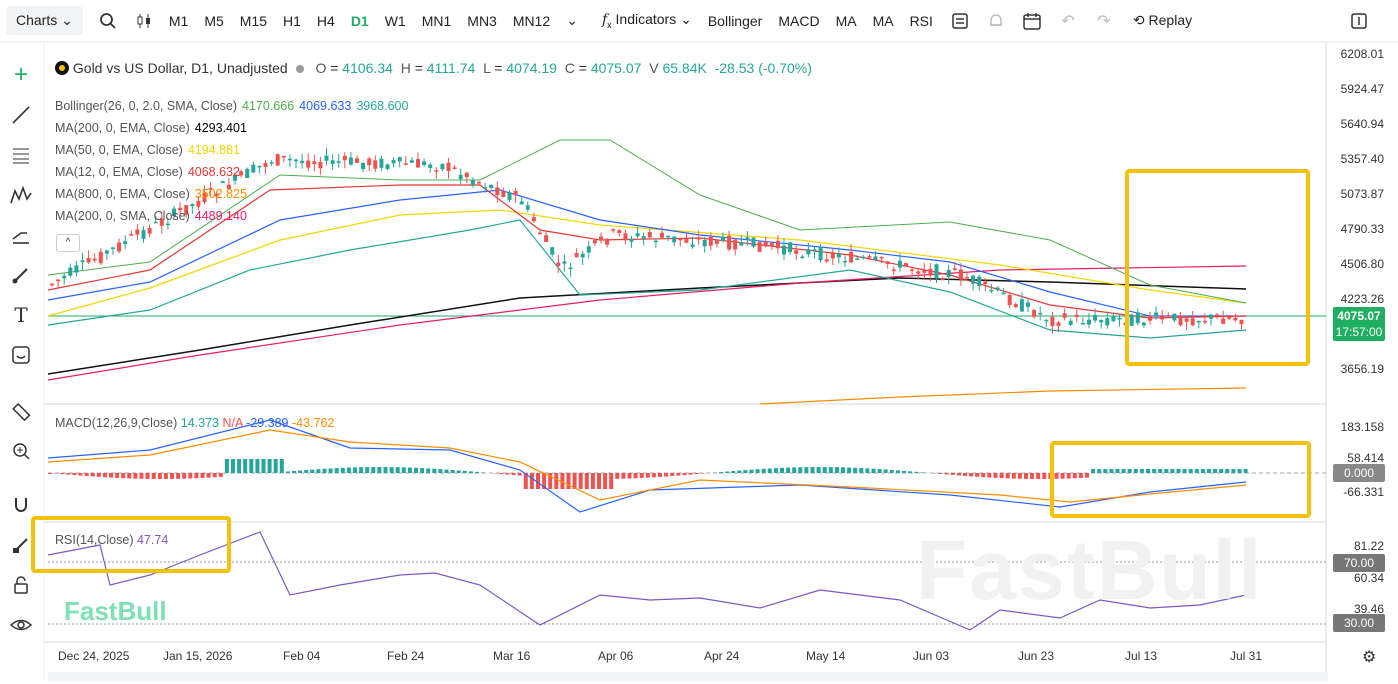  I want to click on indicator-legend-row: MA(800, 0, EMA, Close)3502.825, so click(151, 194).